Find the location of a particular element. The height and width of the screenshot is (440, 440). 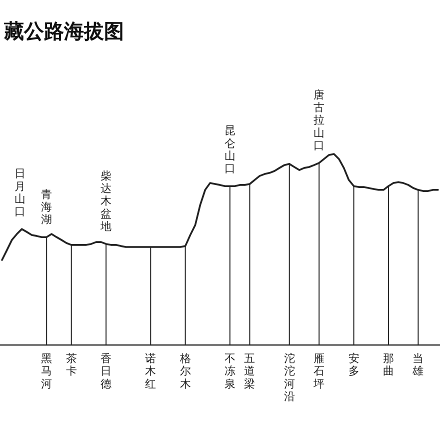

annotation: 柴达木盆地 is located at coordinates (106, 201).